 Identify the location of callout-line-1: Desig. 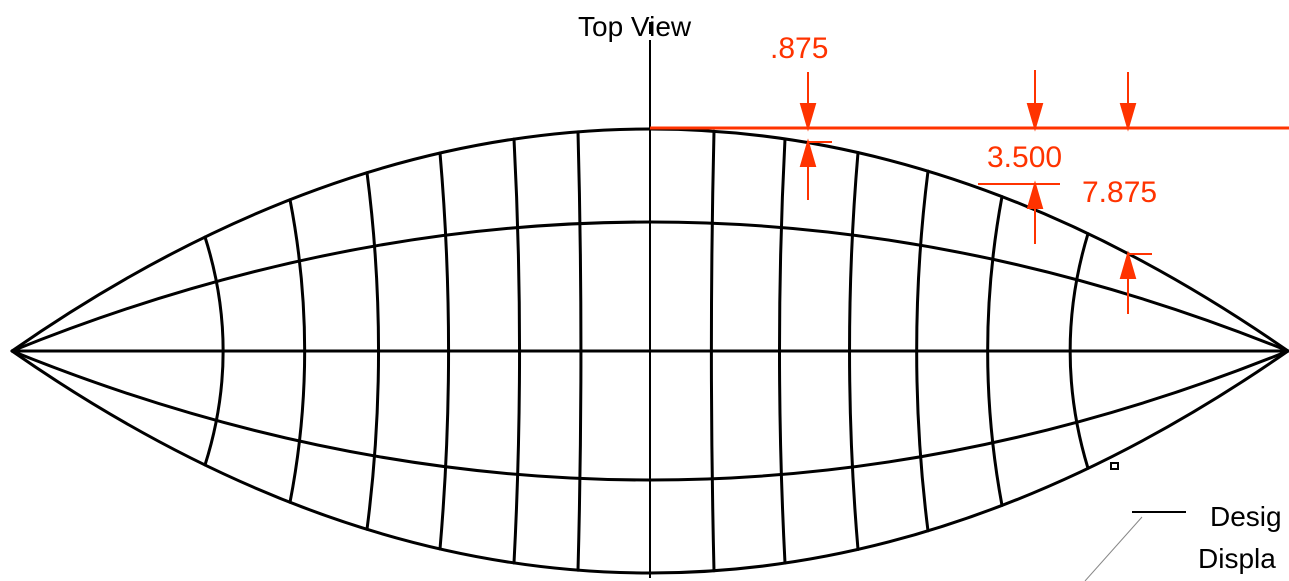
(1246, 516).